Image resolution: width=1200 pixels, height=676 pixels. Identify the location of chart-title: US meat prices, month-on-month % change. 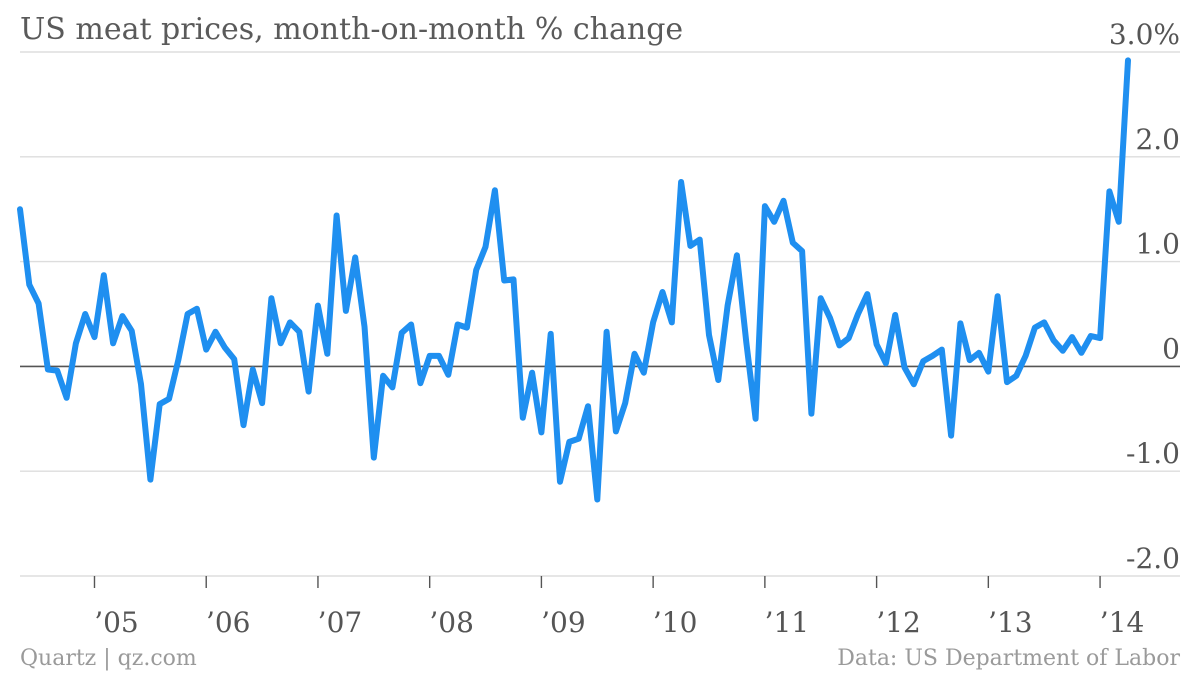
(352, 29).